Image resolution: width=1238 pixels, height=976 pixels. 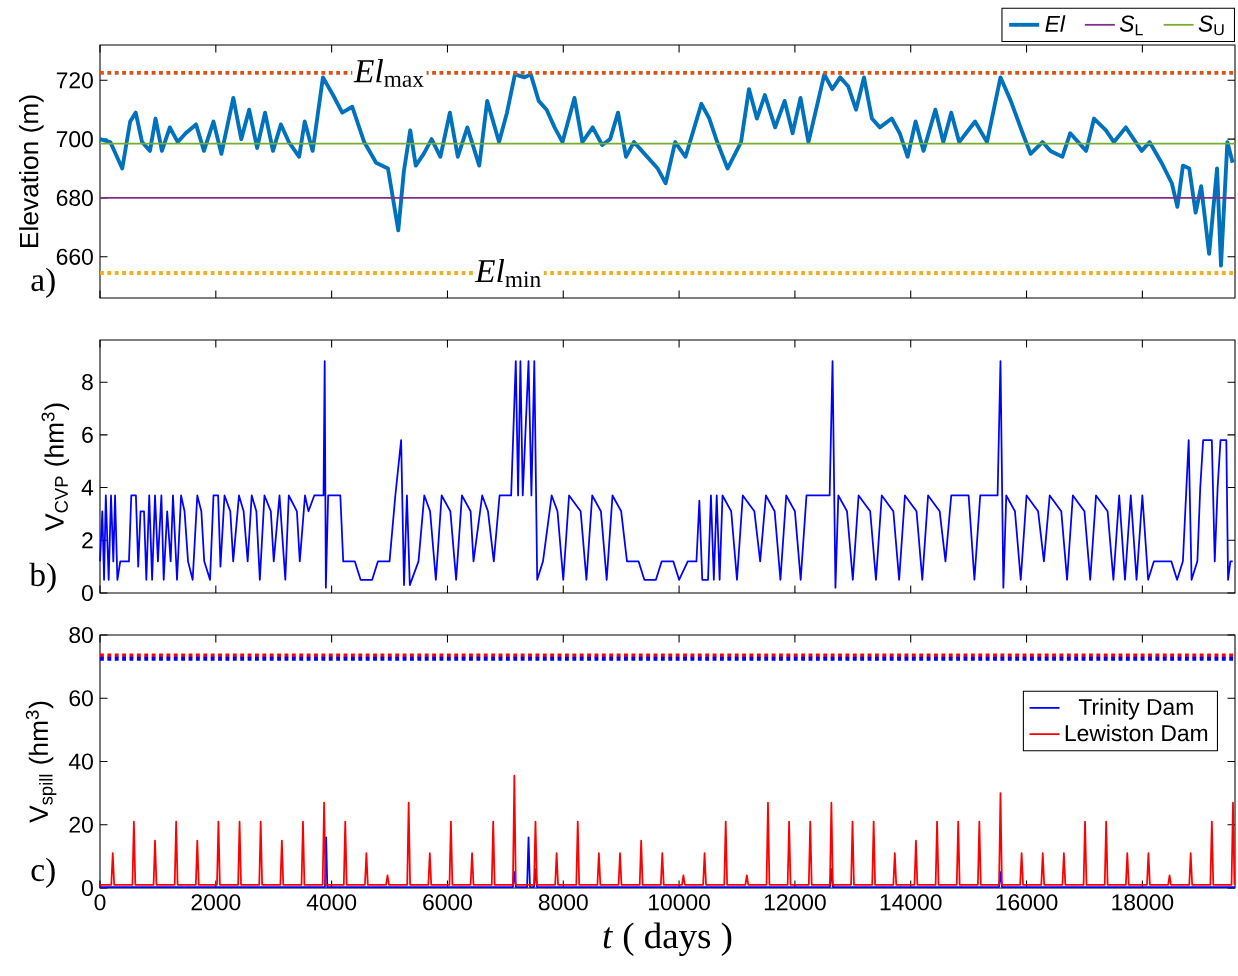 I want to click on y-tick-label: 680, so click(x=74, y=198).